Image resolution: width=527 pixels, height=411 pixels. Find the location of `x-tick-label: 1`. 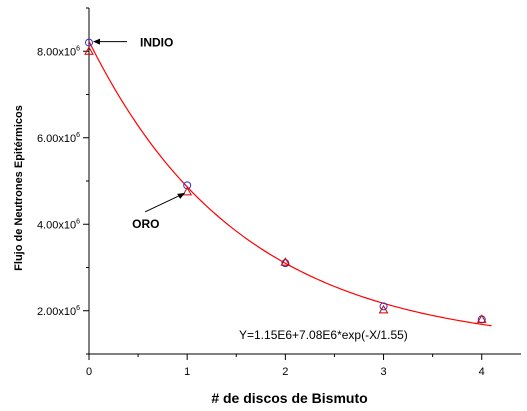

x-tick-label: 1 is located at coordinates (187, 372).